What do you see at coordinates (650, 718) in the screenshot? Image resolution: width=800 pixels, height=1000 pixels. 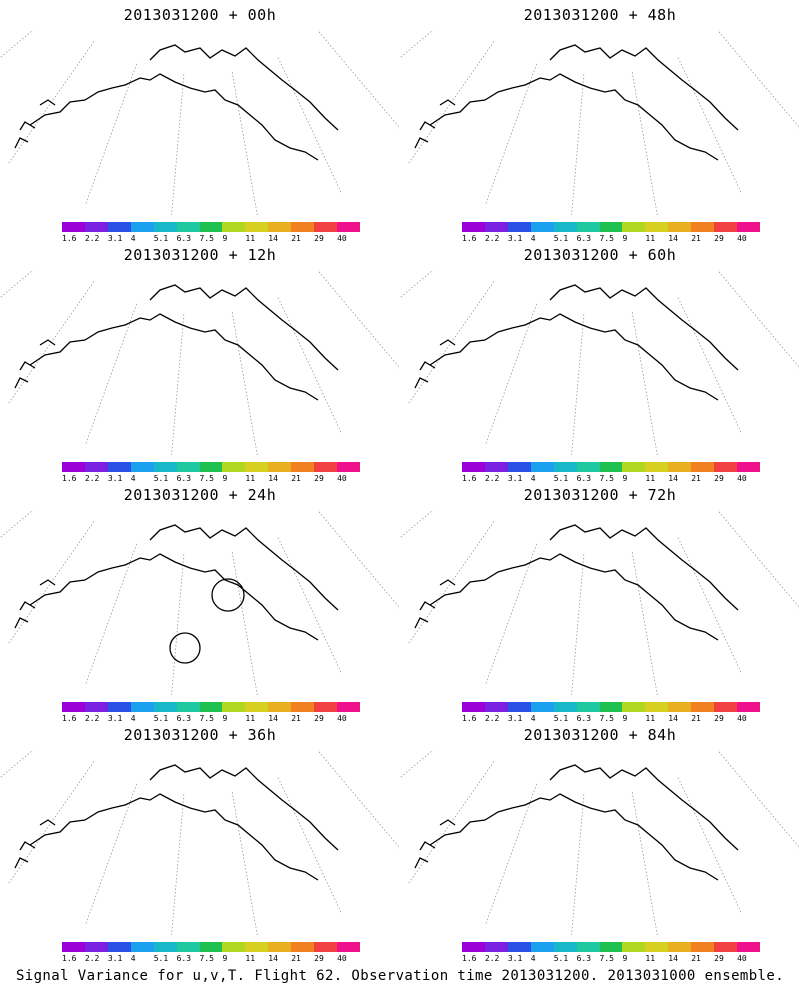 I see `colorbar-tick-label: 11` at bounding box center [650, 718].